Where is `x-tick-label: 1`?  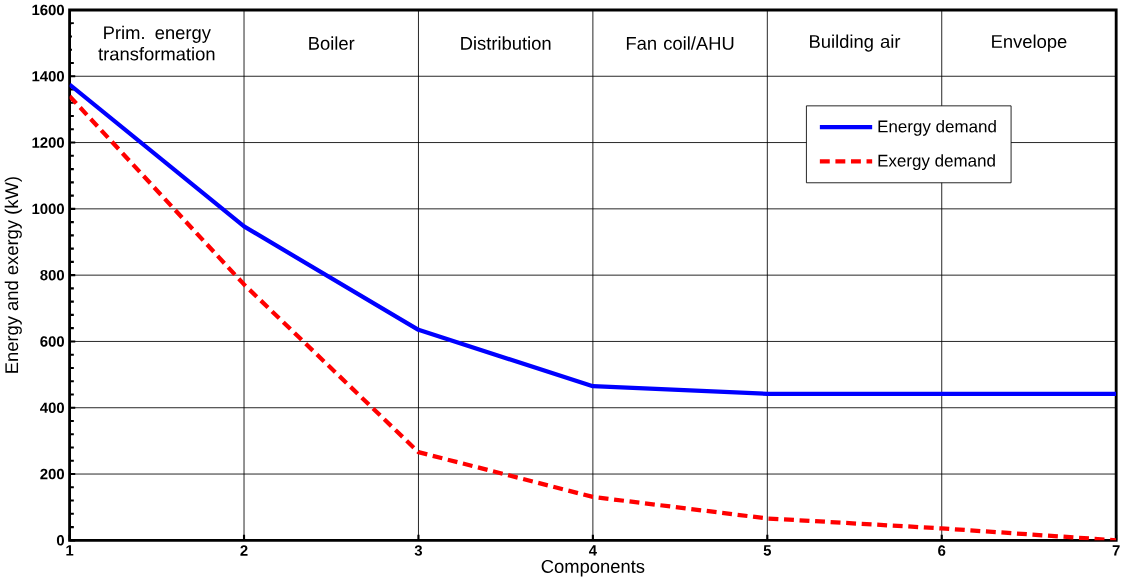 x-tick-label: 1 is located at coordinates (70, 550).